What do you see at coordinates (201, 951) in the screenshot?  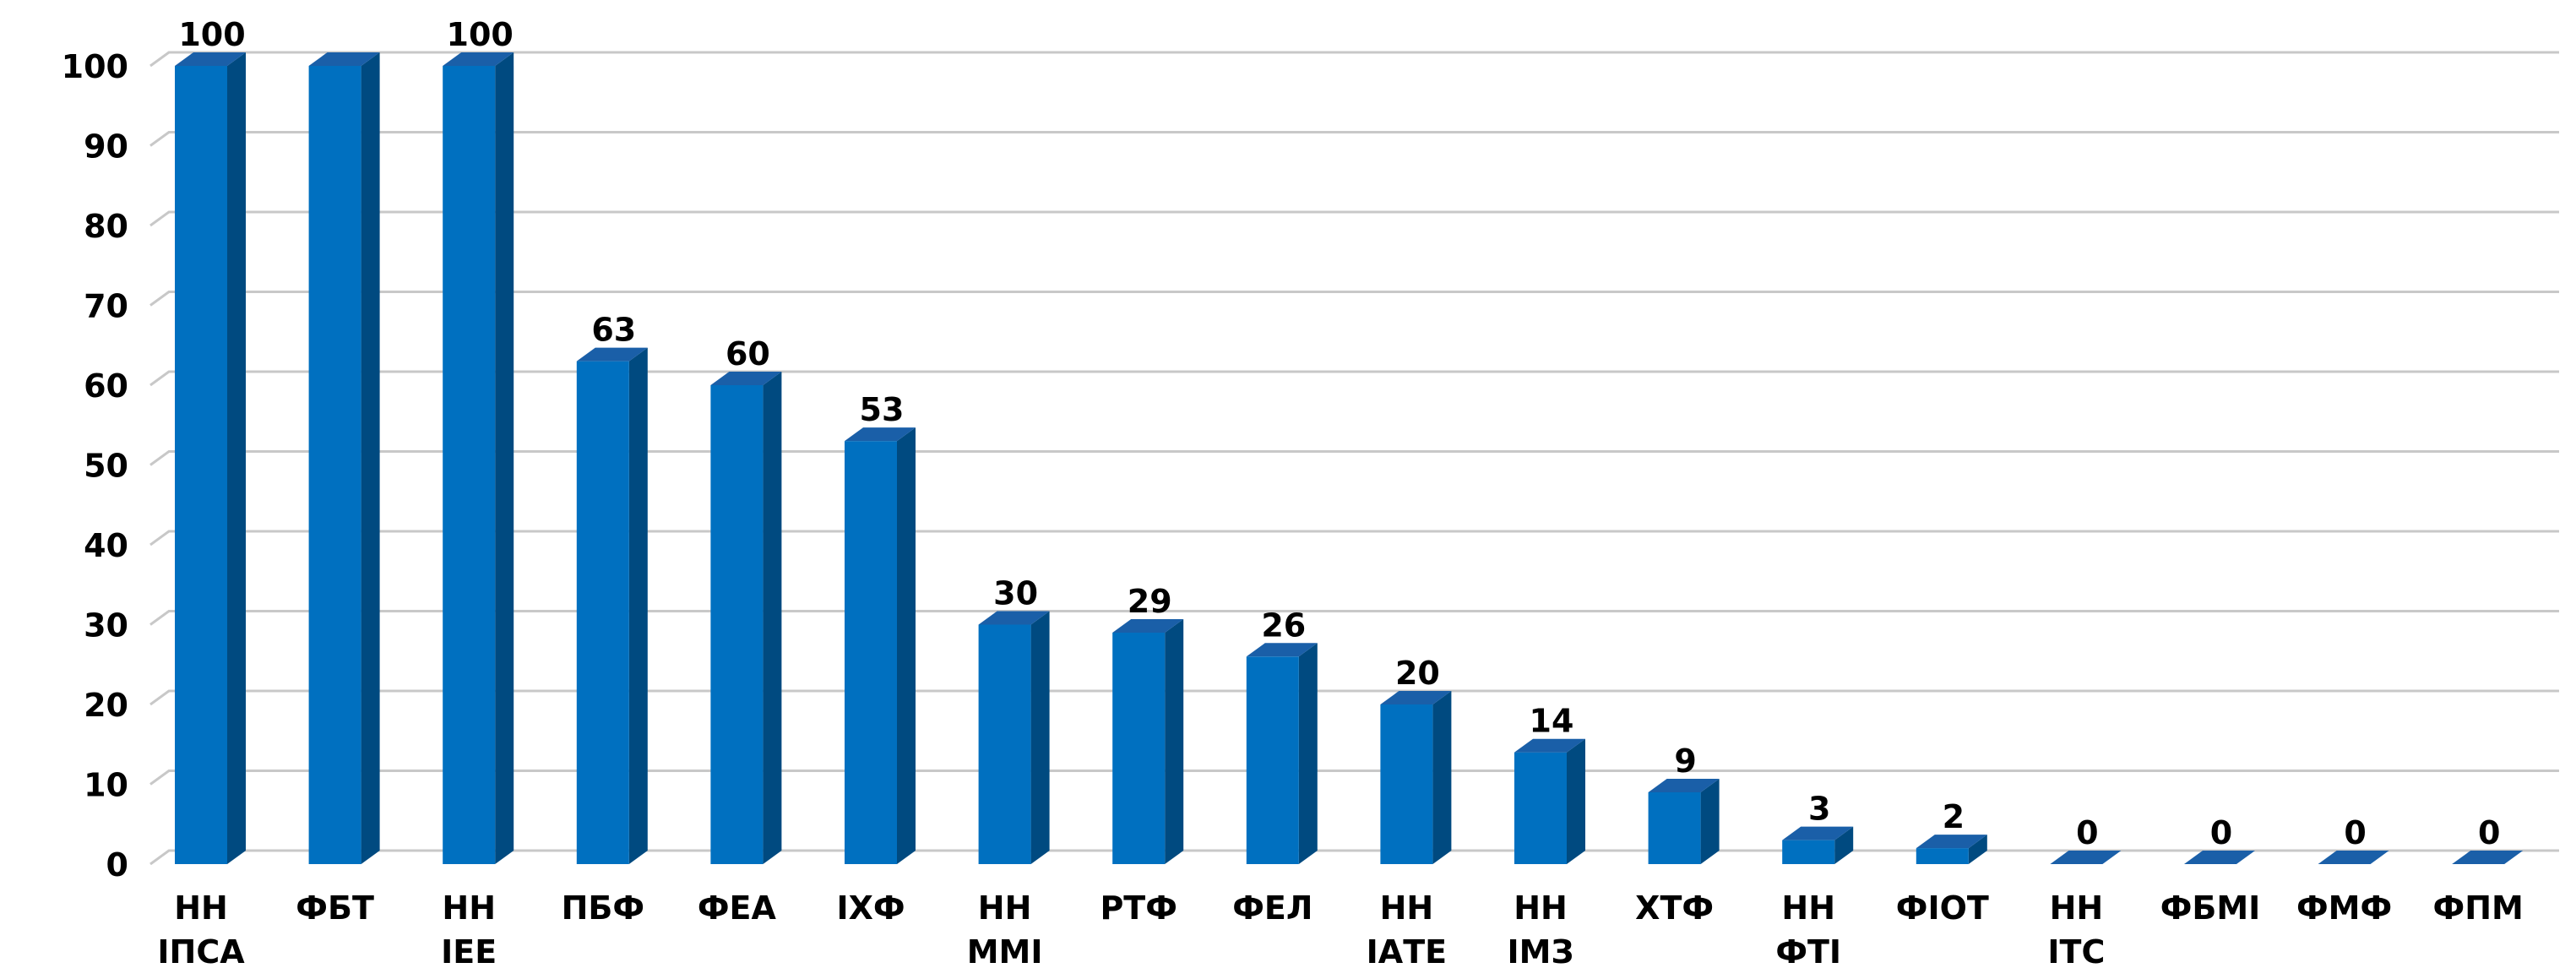 I see `x-tick-label: ІПСА` at bounding box center [201, 951].